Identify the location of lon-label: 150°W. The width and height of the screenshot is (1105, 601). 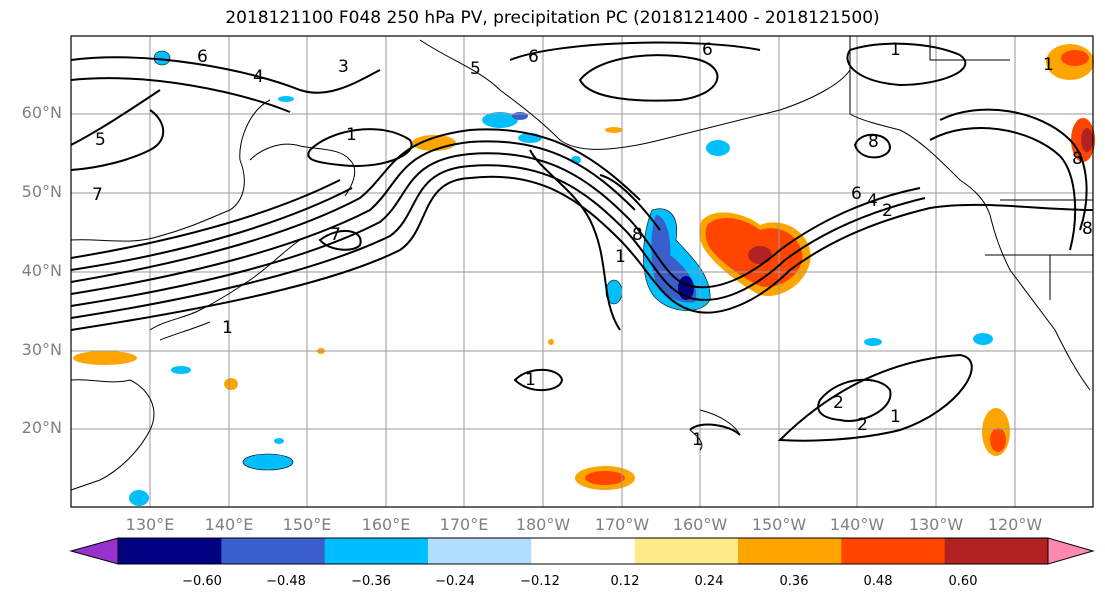
(779, 524).